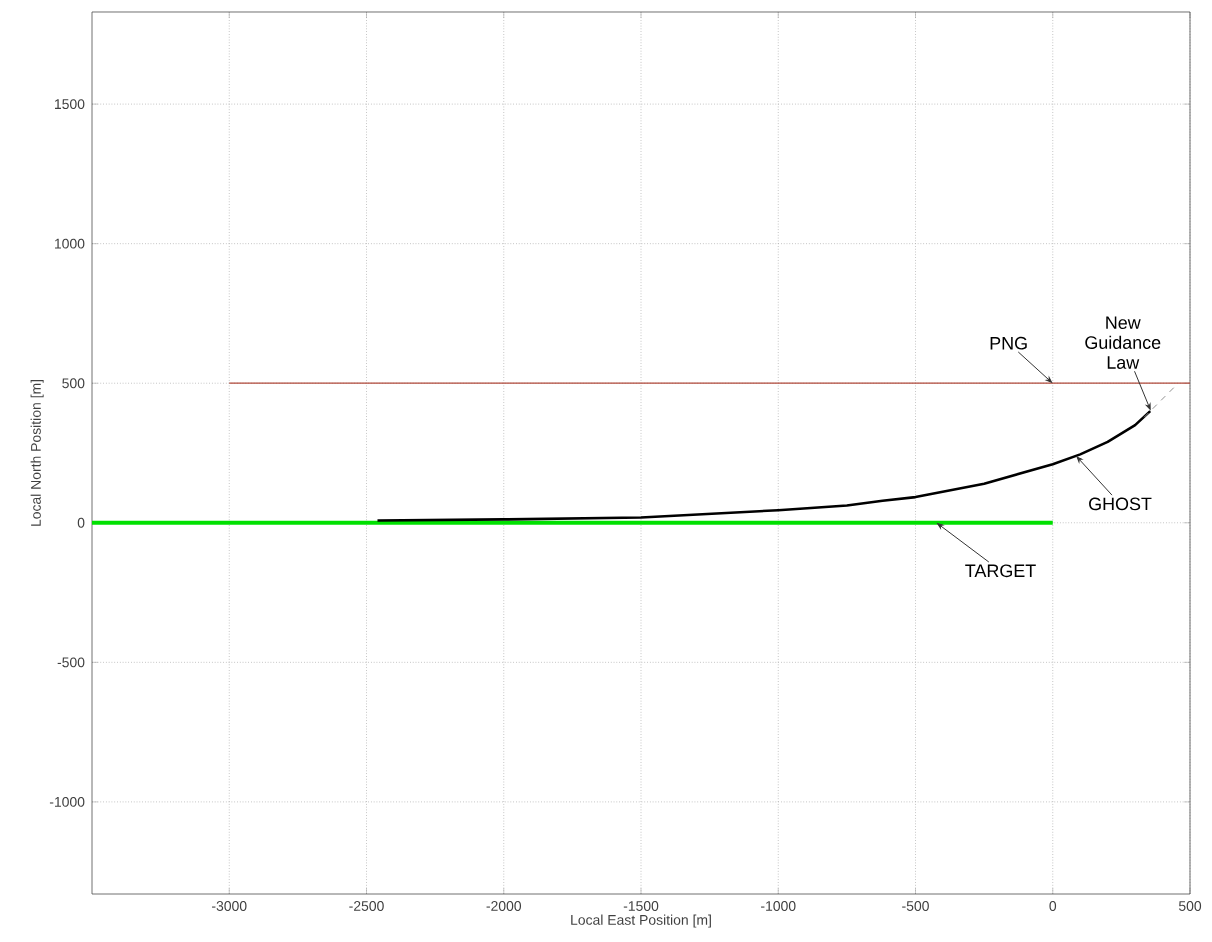 This screenshot has width=1212, height=942. I want to click on series-label: New Guidance Law, so click(1123, 342).